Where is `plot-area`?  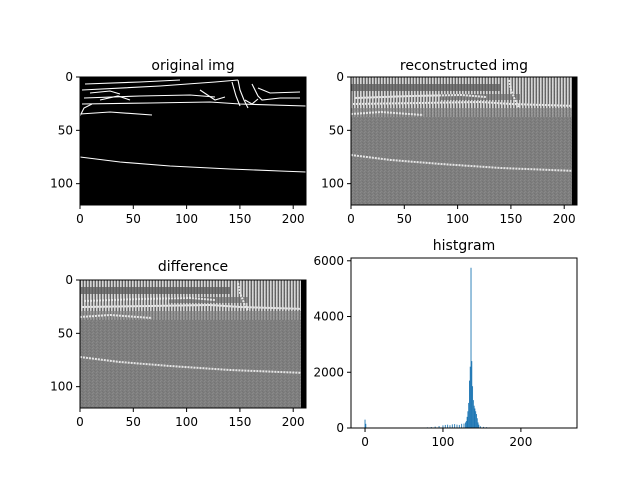
plot-area is located at coordinates (464, 343).